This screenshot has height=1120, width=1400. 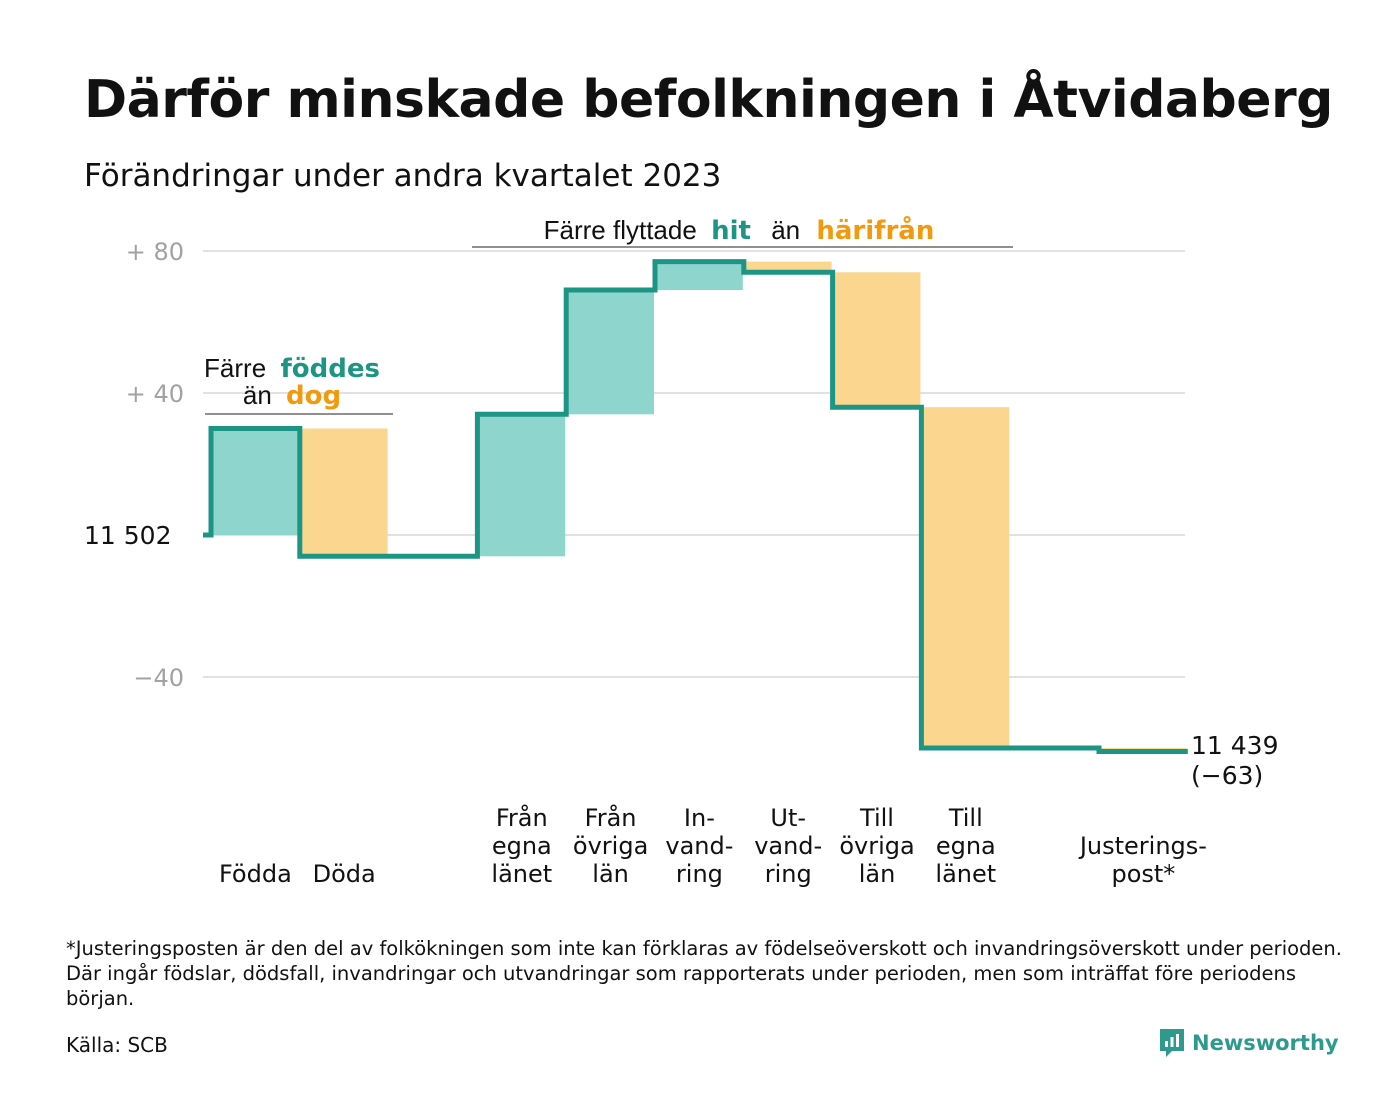 What do you see at coordinates (403, 176) in the screenshot?
I see `chart-subtitle: Förändringar under andra kvartalet 2023` at bounding box center [403, 176].